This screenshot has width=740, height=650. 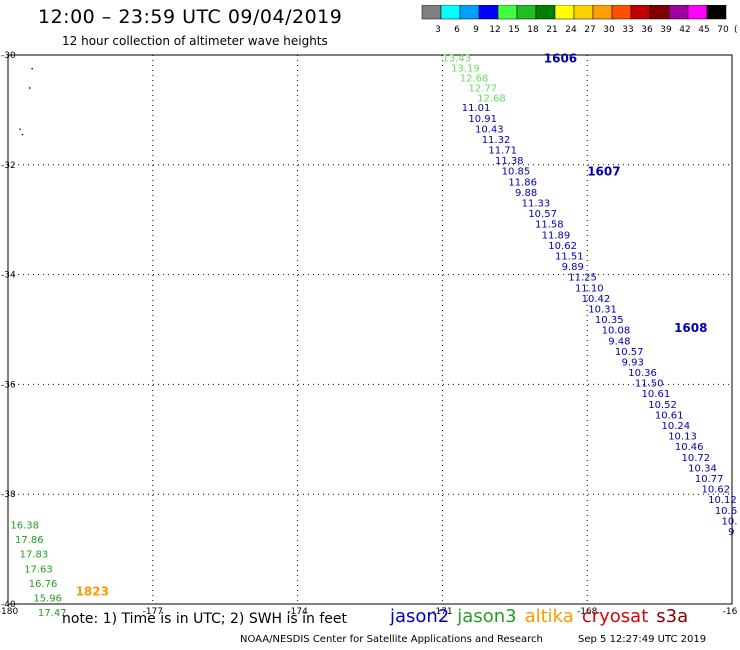 What do you see at coordinates (709, 479) in the screenshot?
I see `wave-height-value: 10.77` at bounding box center [709, 479].